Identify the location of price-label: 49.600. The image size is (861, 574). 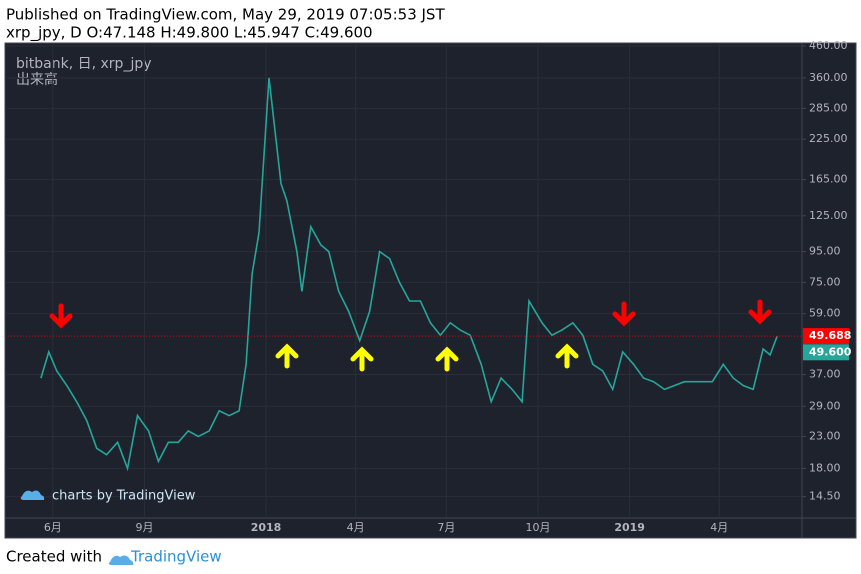
(830, 351).